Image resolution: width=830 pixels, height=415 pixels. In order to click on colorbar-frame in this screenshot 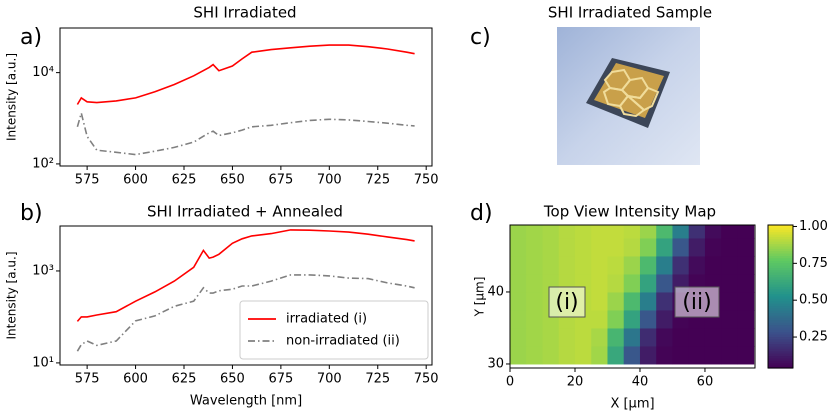, I will do `click(780, 296)`.